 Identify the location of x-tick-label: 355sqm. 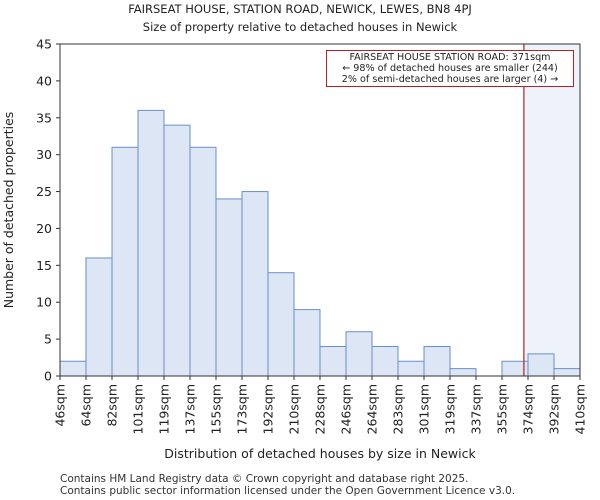
(502, 409).